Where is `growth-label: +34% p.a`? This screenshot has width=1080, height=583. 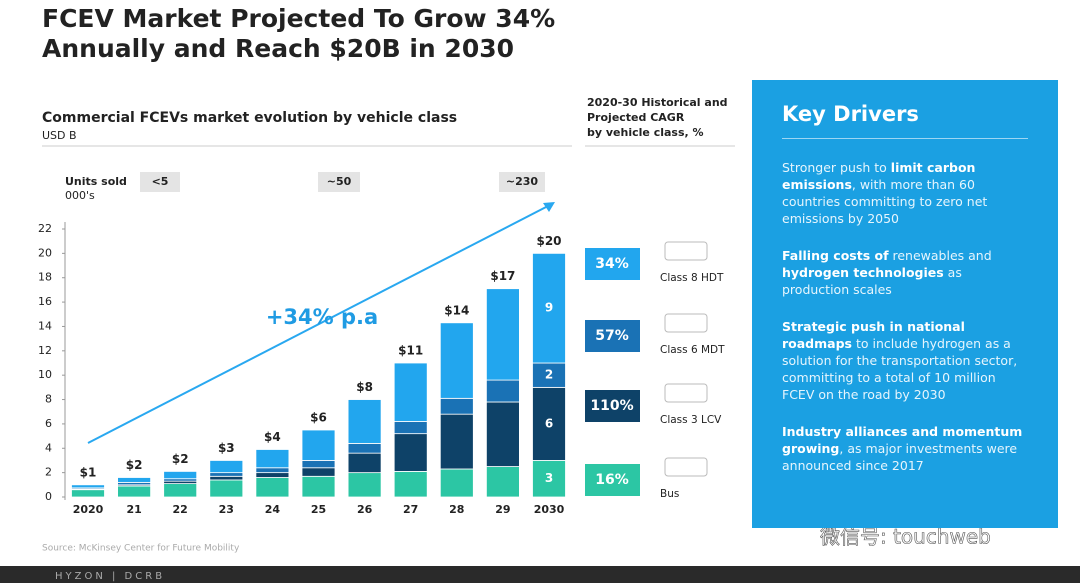
growth-label: +34% p.a is located at coordinates (322, 317).